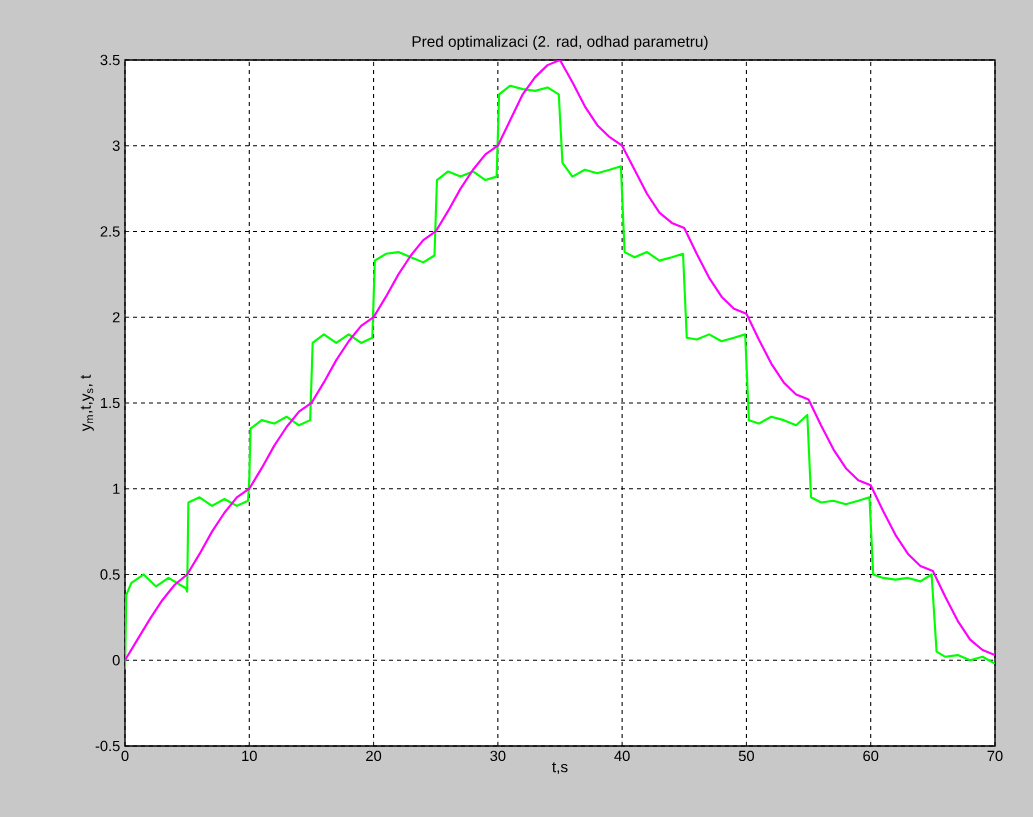 The width and height of the screenshot is (1033, 817). What do you see at coordinates (498, 756) in the screenshot?
I see `x-tick-label: 30` at bounding box center [498, 756].